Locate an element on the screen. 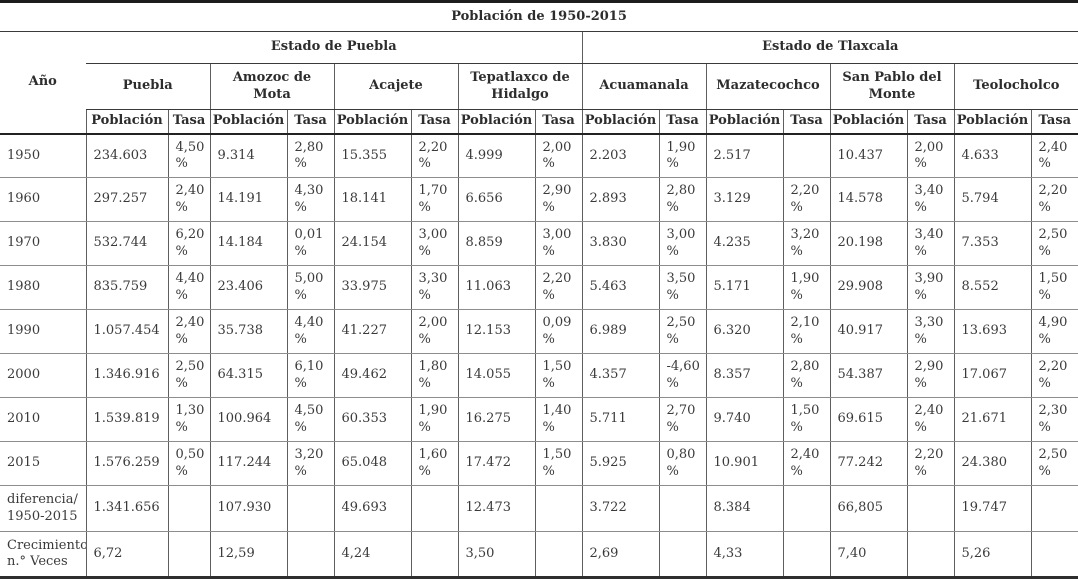 This screenshot has height=579, width=1078. tasa-cell: 1,60 % is located at coordinates (434, 463).